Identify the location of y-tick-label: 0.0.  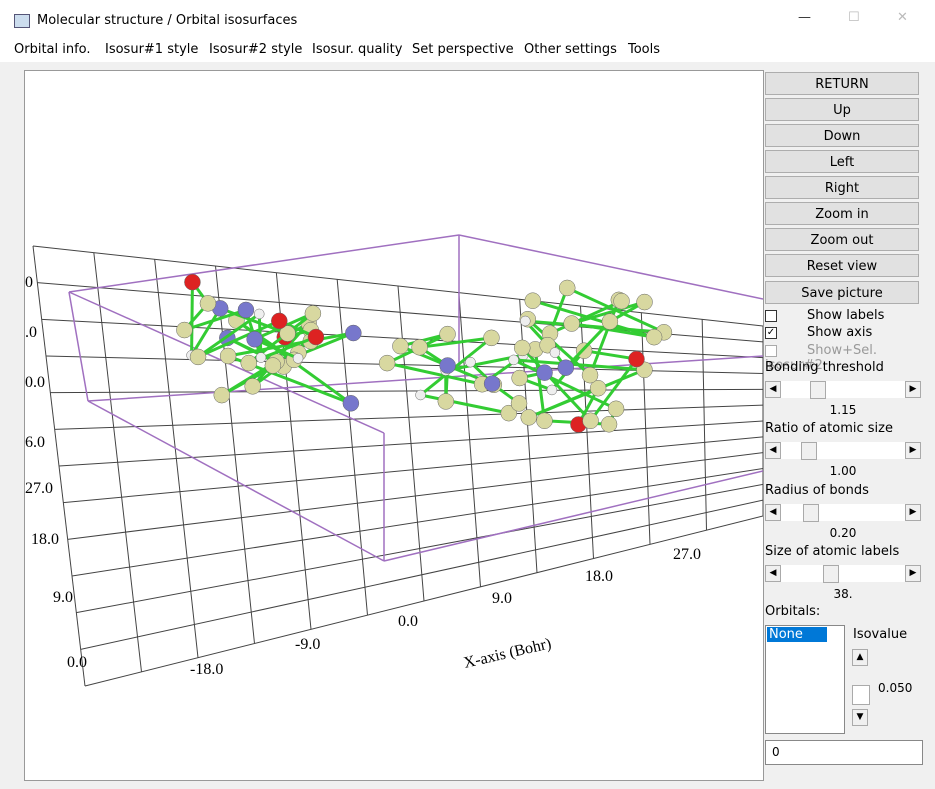
(35, 382).